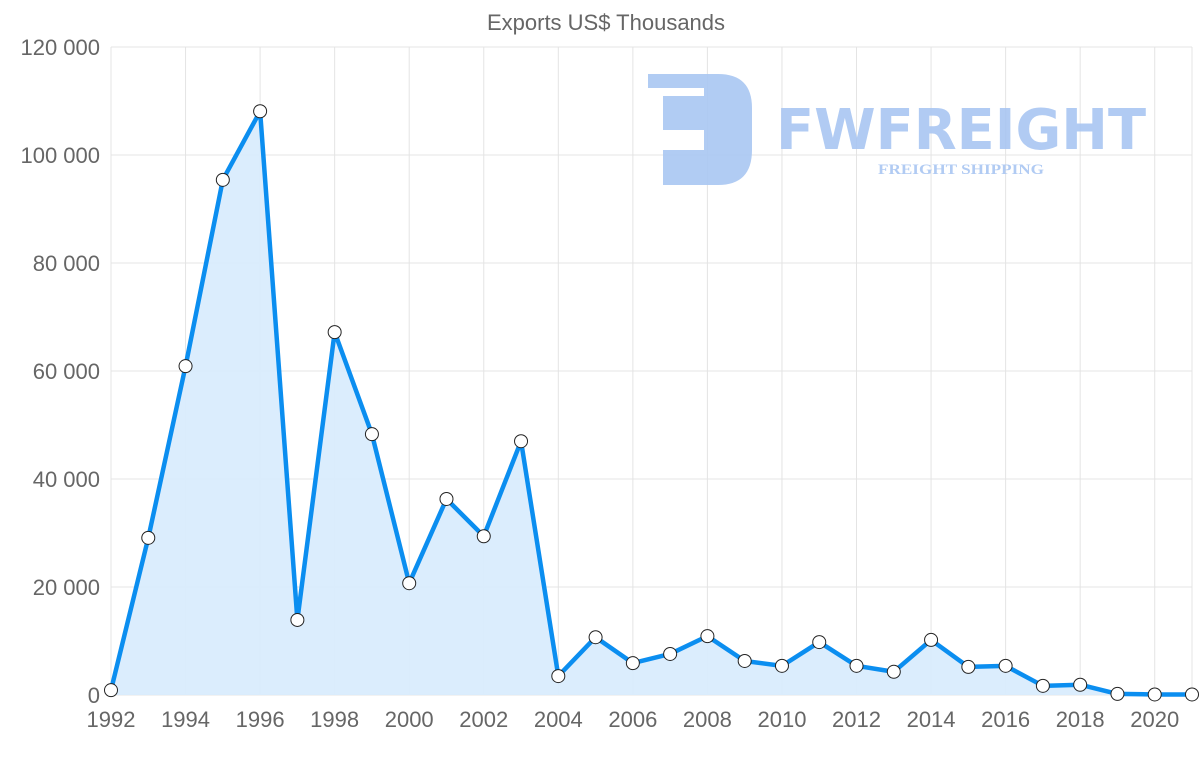  I want to click on y-tick-label: 20 000, so click(66, 587).